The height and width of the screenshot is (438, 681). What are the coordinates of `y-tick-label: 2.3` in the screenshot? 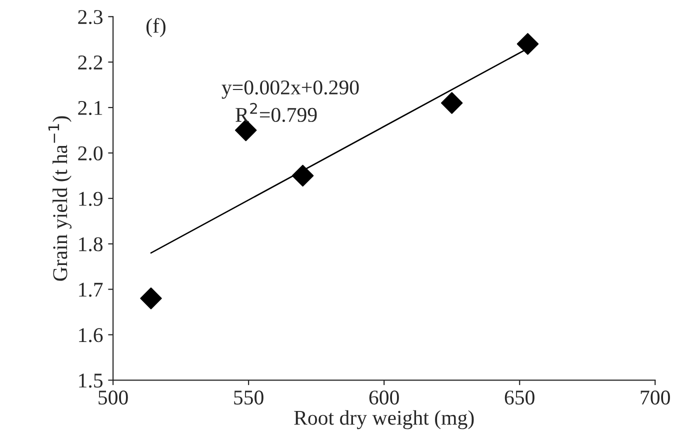 It's located at (90, 17).